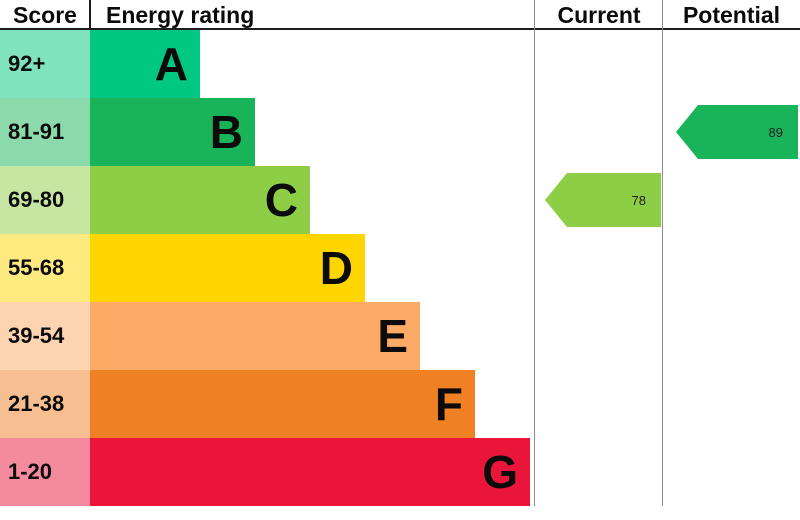 This screenshot has width=800, height=520. What do you see at coordinates (500, 472) in the screenshot?
I see `rating-letter-g: G` at bounding box center [500, 472].